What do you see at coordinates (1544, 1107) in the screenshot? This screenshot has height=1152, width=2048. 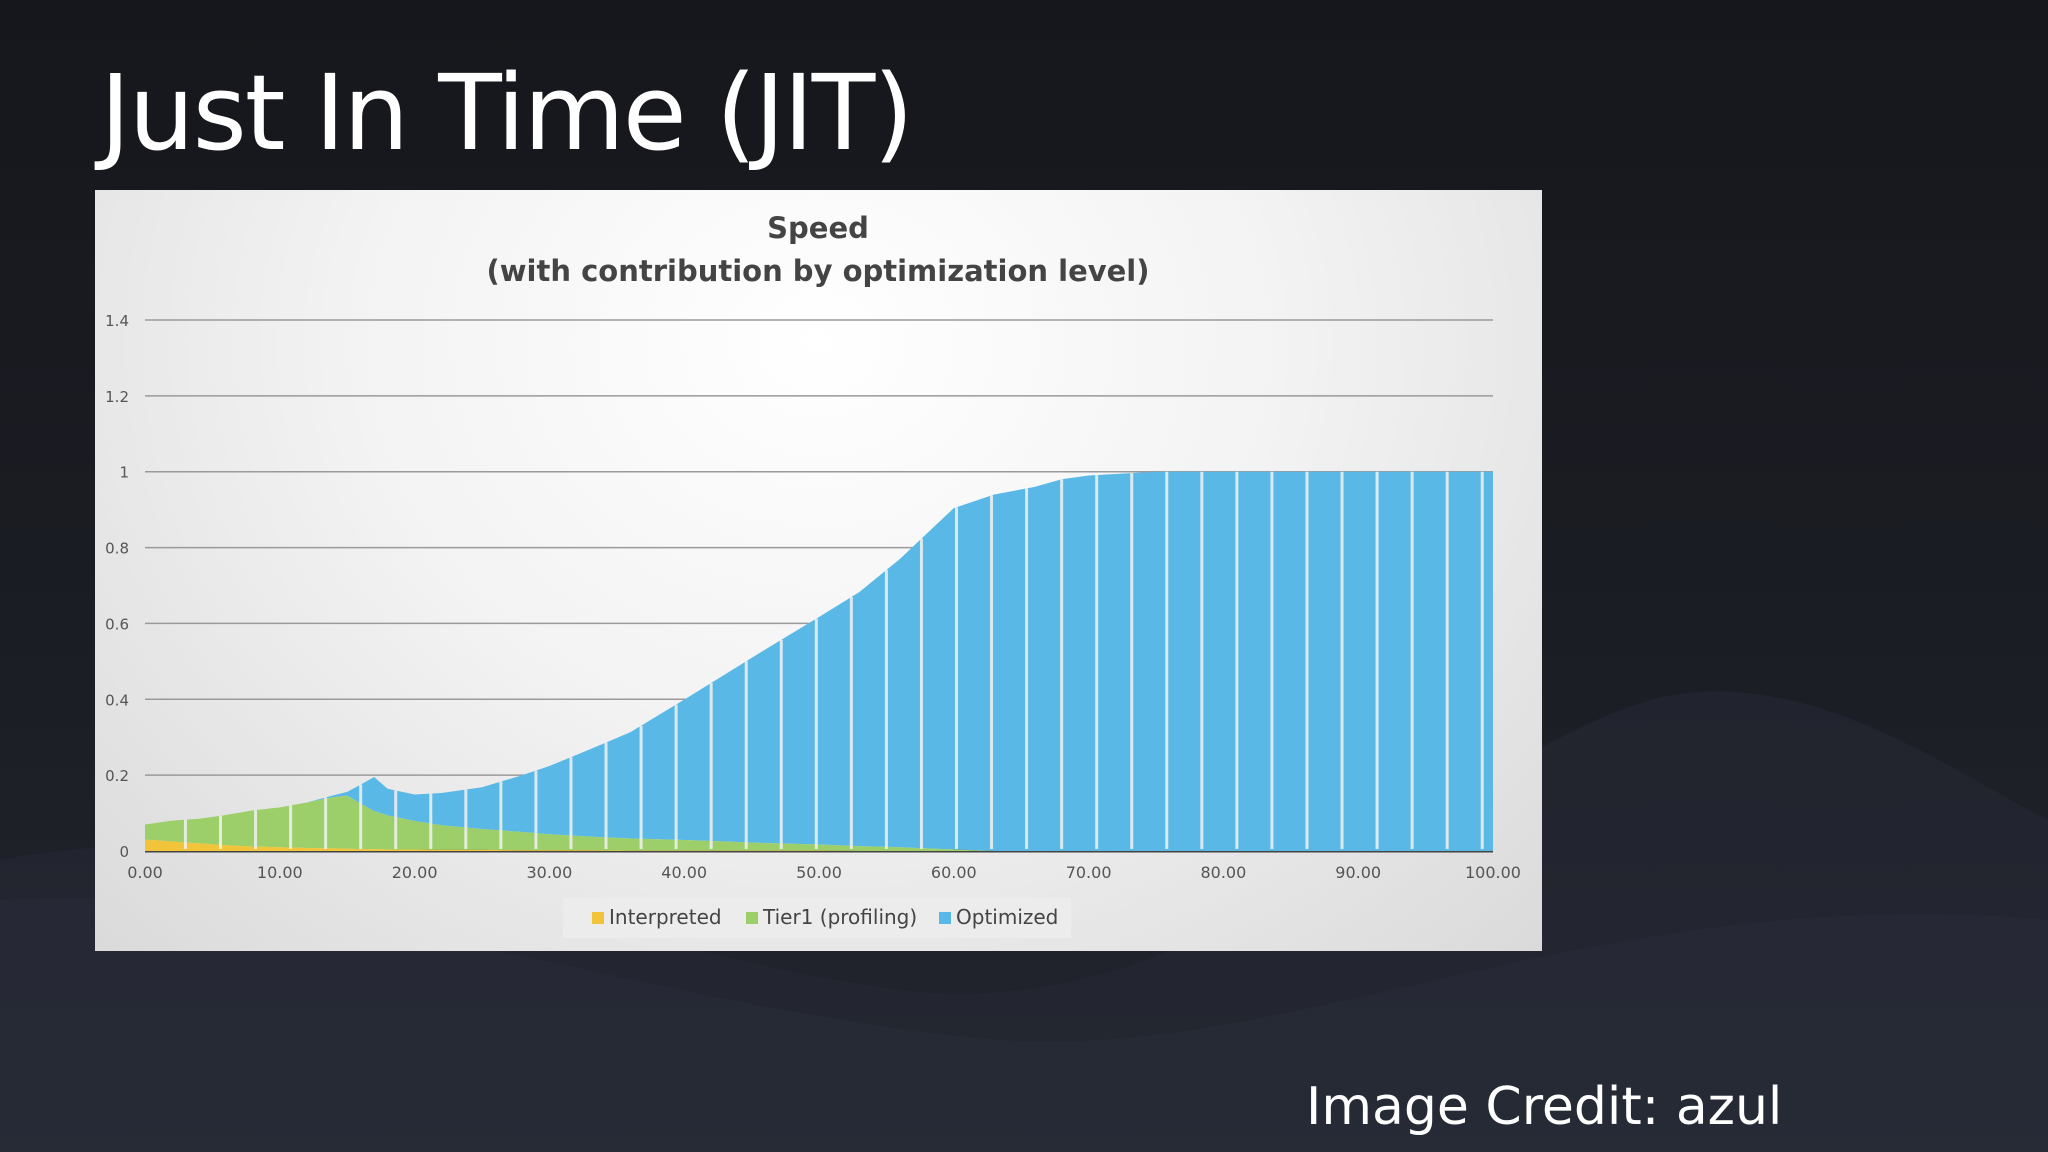 I see `image-credit: Image Credit: azul` at bounding box center [1544, 1107].